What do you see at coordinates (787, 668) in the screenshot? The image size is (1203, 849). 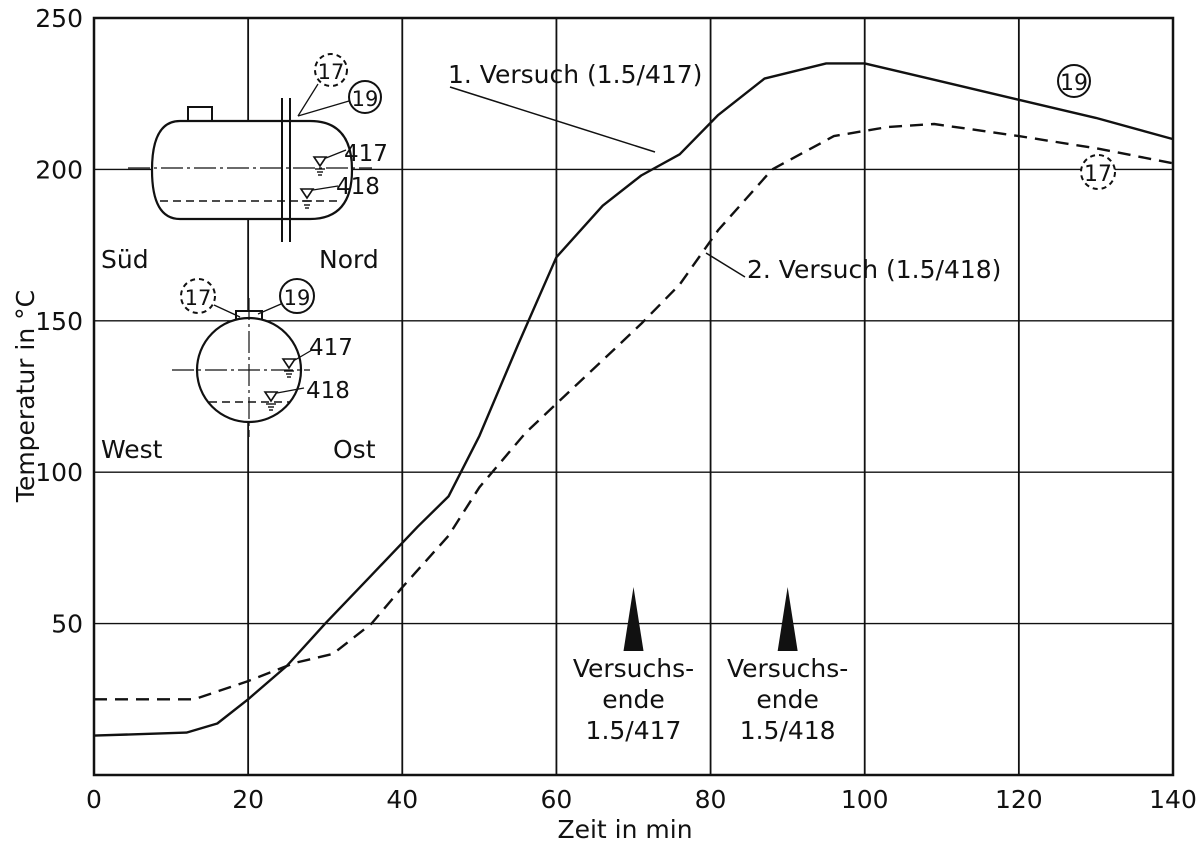 I see `end-label-2-line-1: Versuchs-` at bounding box center [787, 668].